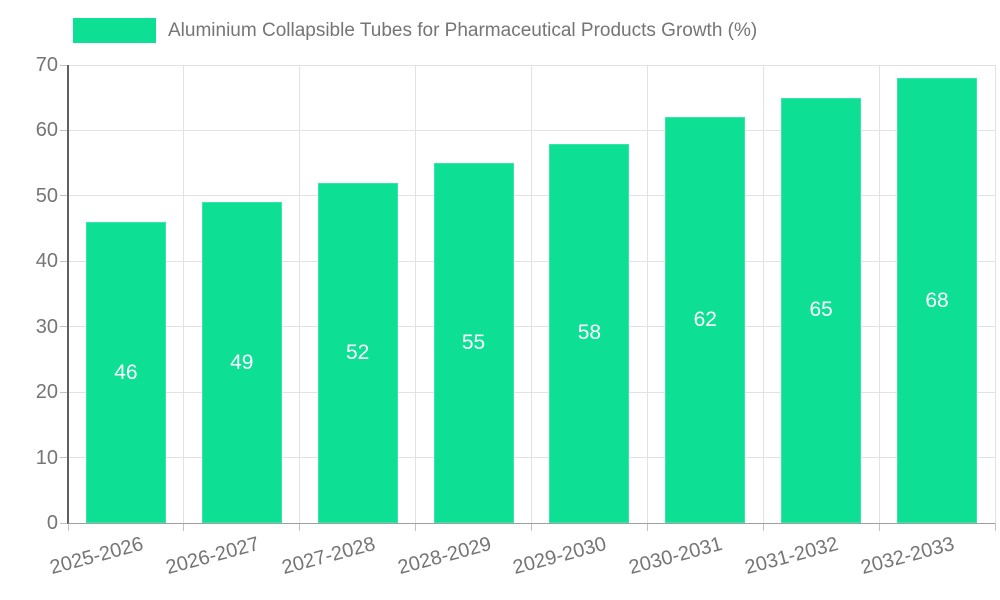 This screenshot has width=1000, height=600. I want to click on bar-value-label: 58, so click(589, 333).